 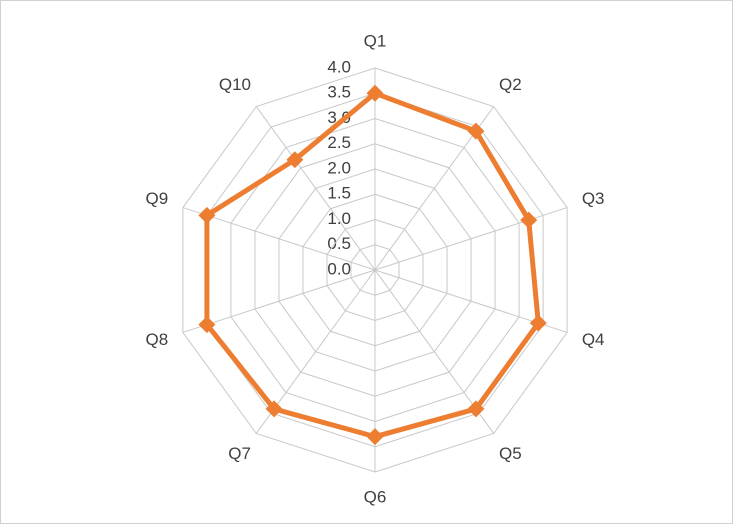 I want to click on category-label: Q1, so click(x=375, y=40).